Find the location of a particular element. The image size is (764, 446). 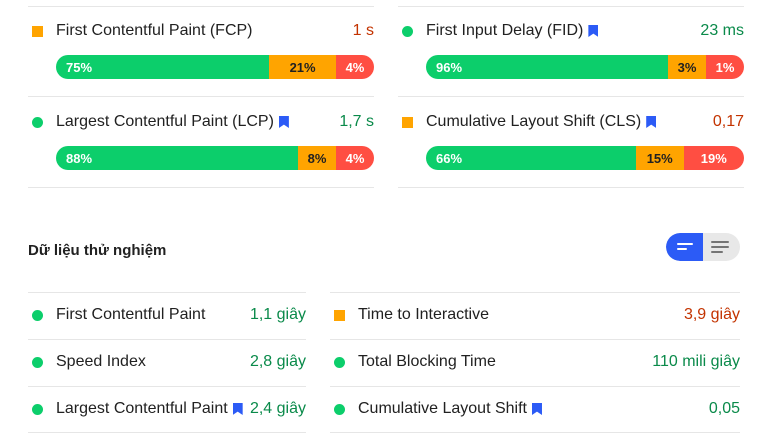

distribution-bar: 88% 8% 4% is located at coordinates (215, 158).